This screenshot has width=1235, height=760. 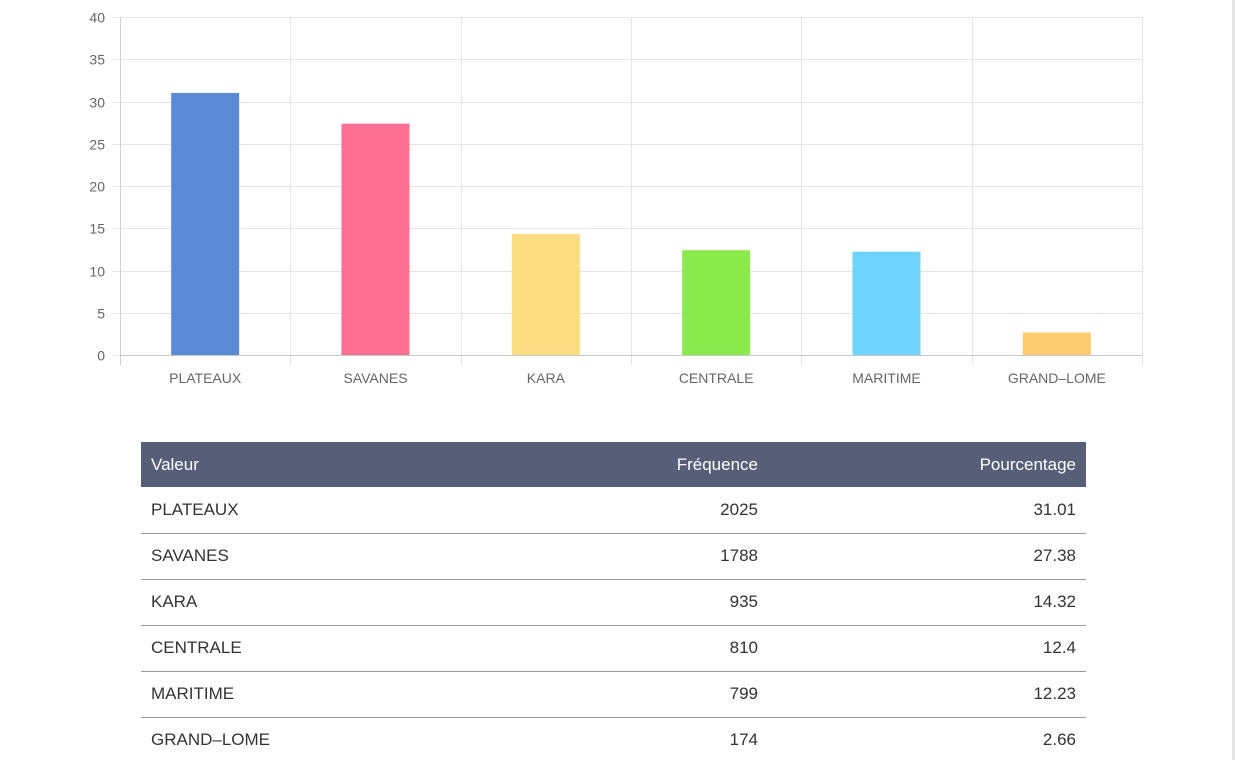 I want to click on cell-value: CENTRALE, so click(x=359, y=648).